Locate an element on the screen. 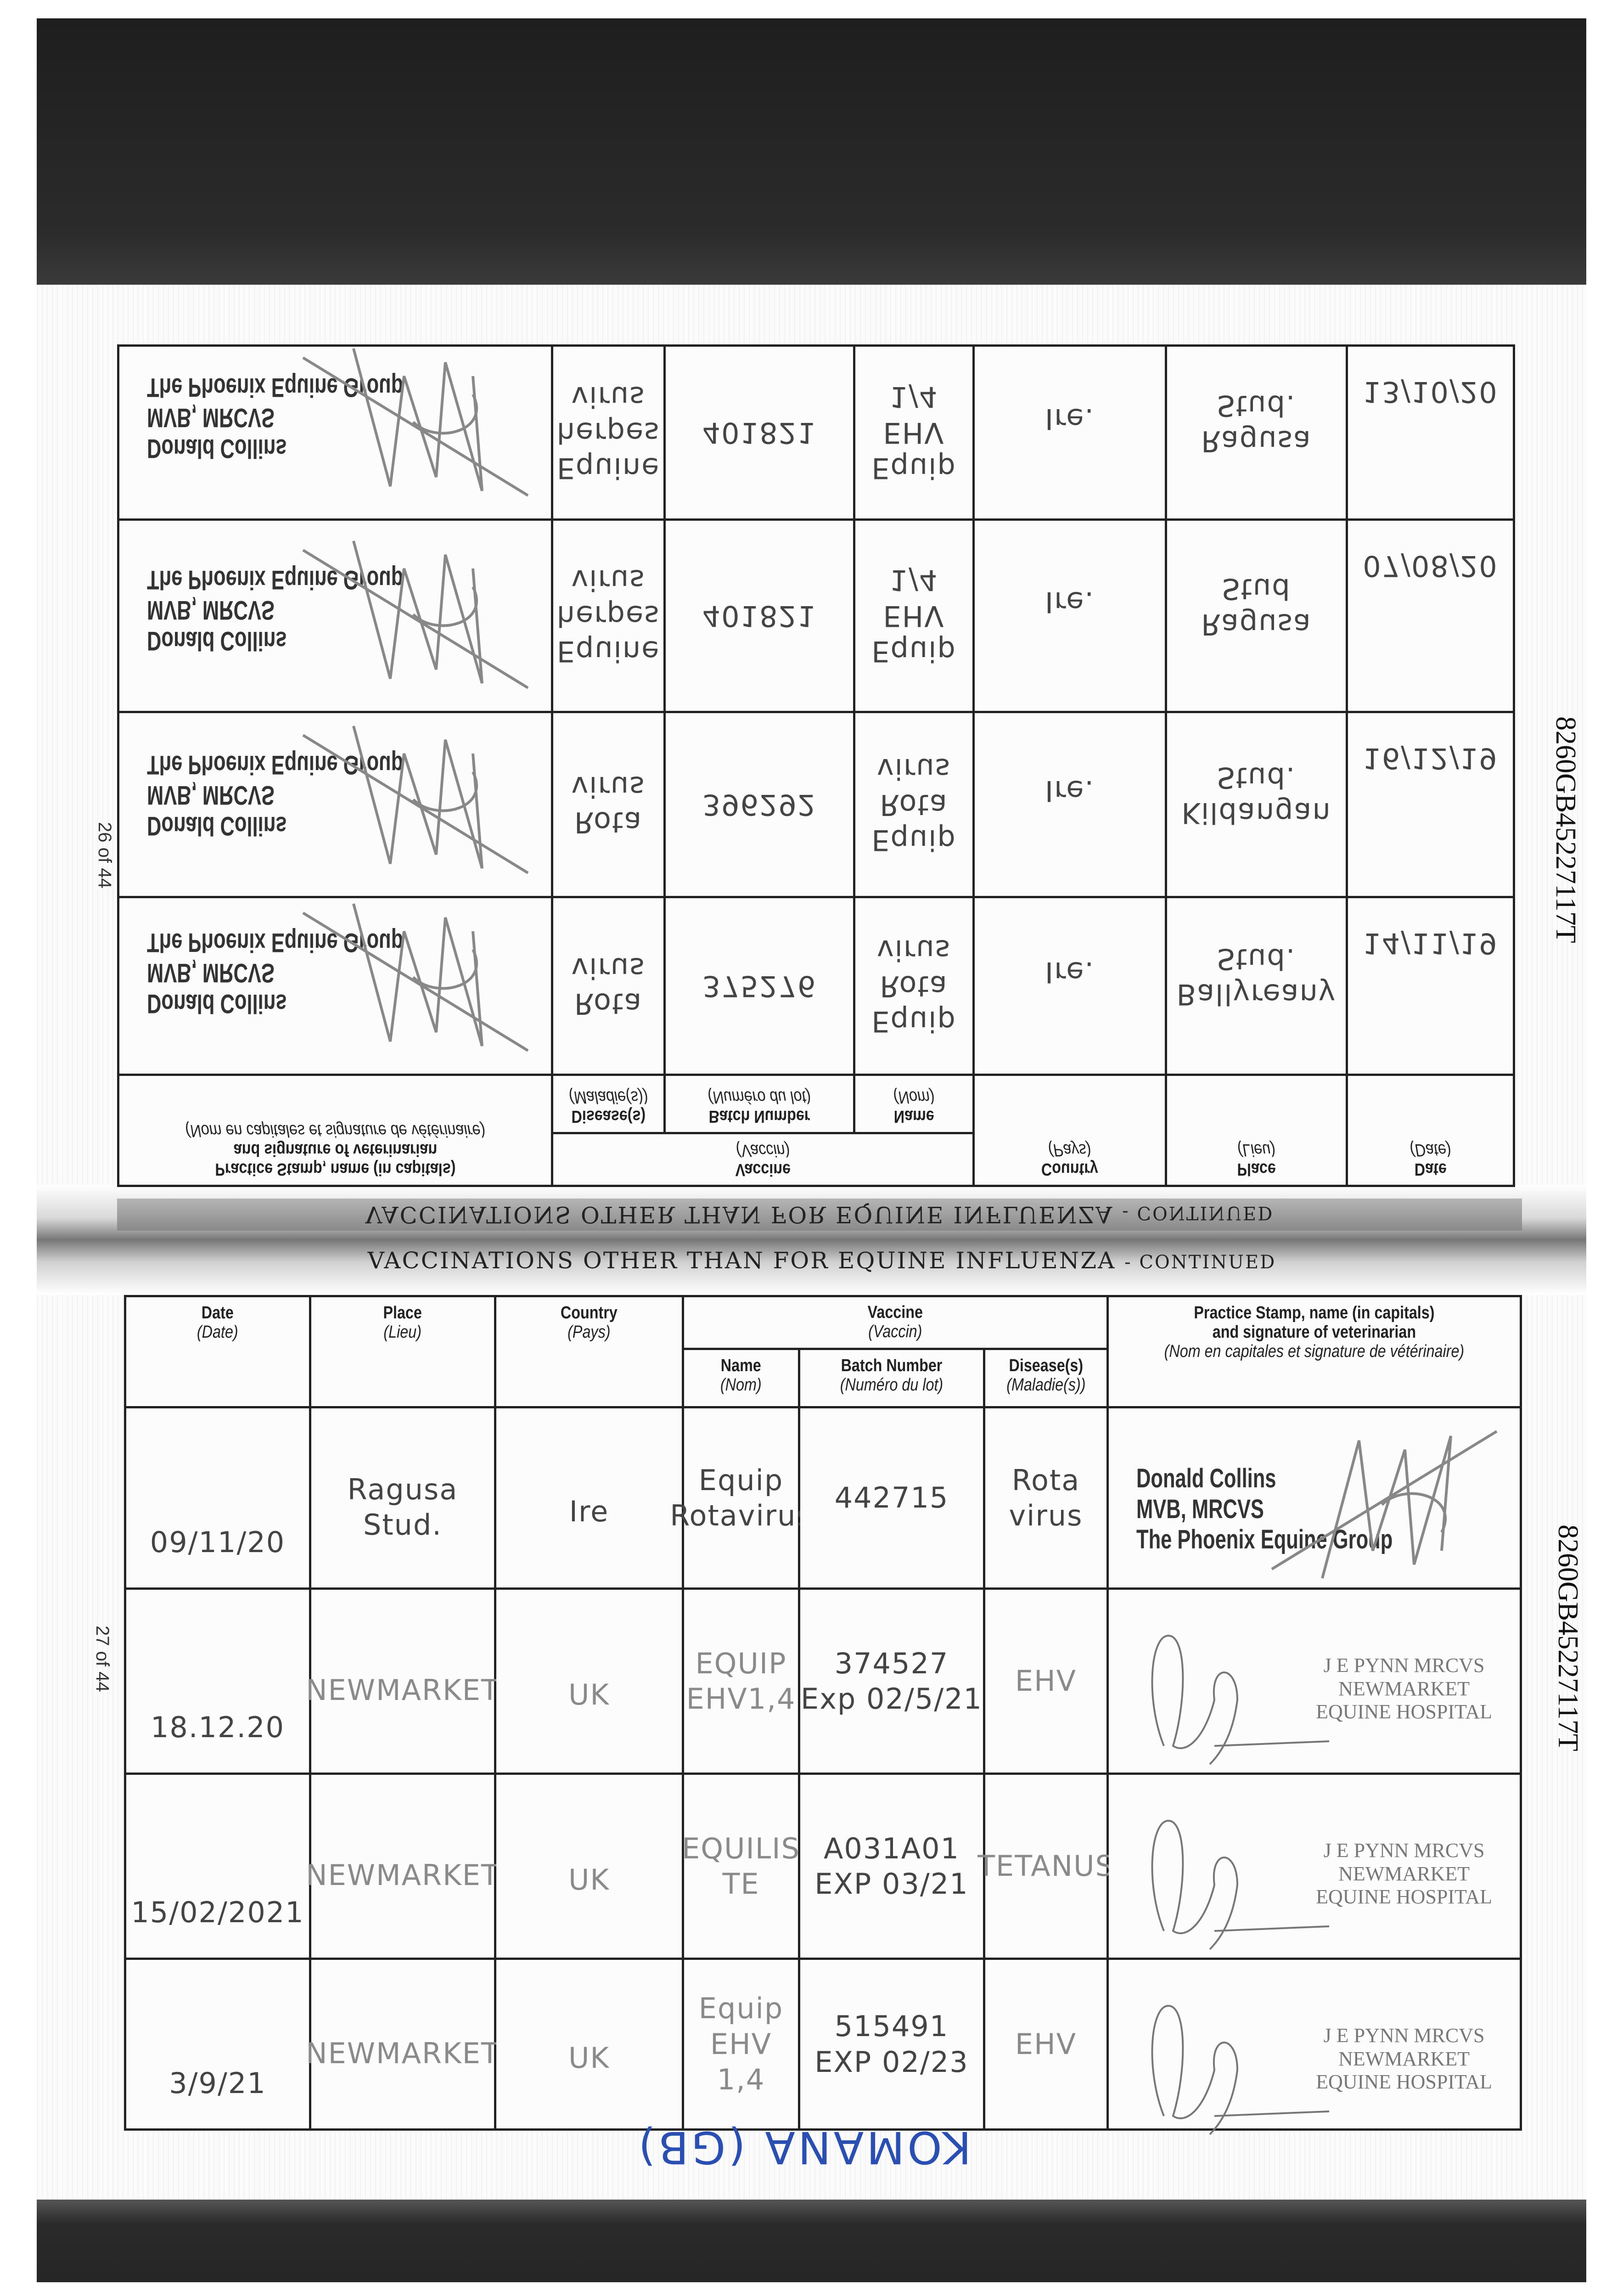 The width and height of the screenshot is (1623, 2296). name-value: Equip EHV 1/4 is located at coordinates (913, 433).